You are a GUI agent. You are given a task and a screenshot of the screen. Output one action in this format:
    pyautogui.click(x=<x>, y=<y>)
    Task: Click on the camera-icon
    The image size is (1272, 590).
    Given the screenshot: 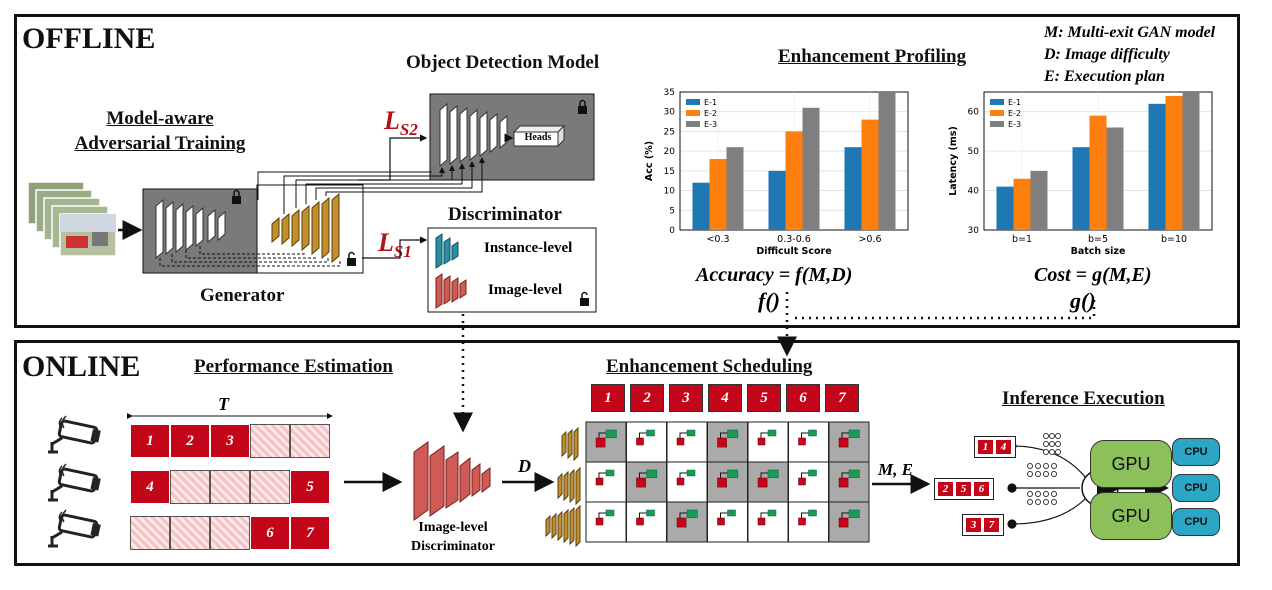 What is the action you would take?
    pyautogui.click(x=74, y=482)
    